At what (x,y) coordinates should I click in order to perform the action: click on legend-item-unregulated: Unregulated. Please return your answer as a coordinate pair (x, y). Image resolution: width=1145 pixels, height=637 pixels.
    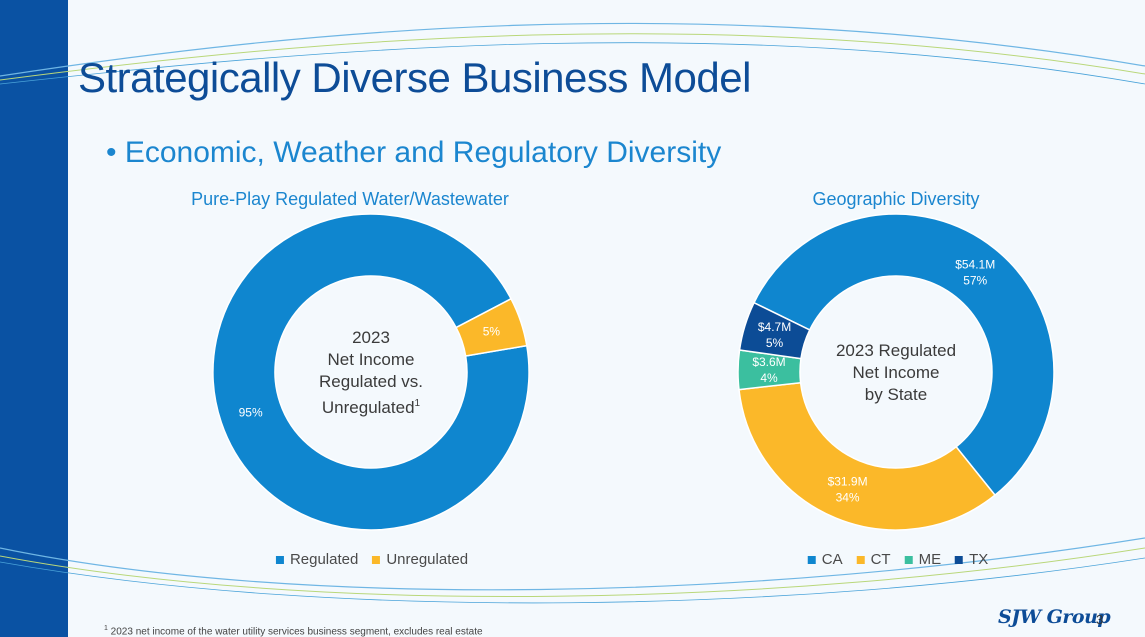
    Looking at the image, I should click on (420, 559).